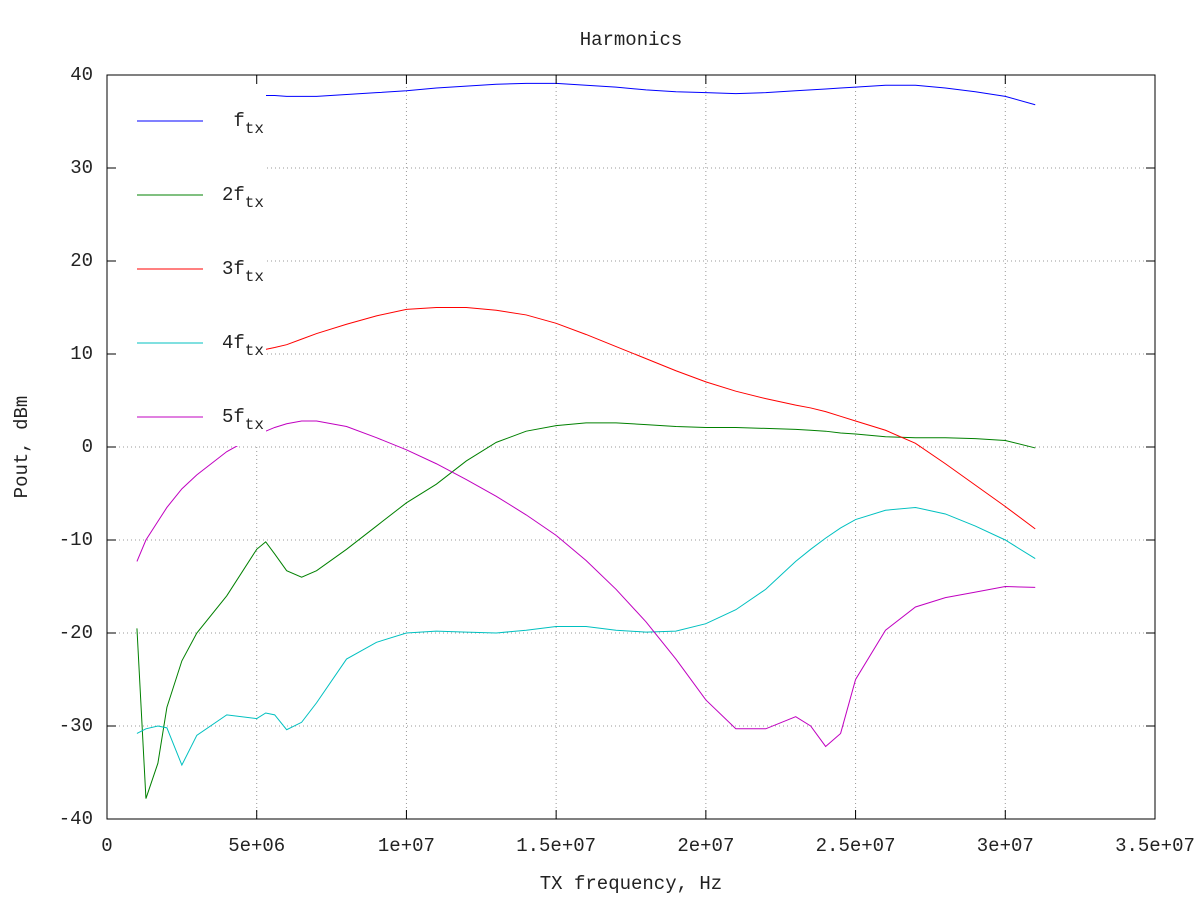 Image resolution: width=1200 pixels, height=900 pixels. I want to click on y-axis-label: Pout, dBm, so click(22, 447).